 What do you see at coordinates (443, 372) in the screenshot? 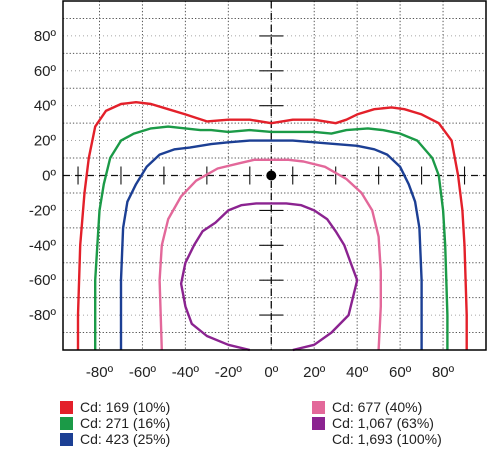
I see `x-tick-label: 80º` at bounding box center [443, 372].